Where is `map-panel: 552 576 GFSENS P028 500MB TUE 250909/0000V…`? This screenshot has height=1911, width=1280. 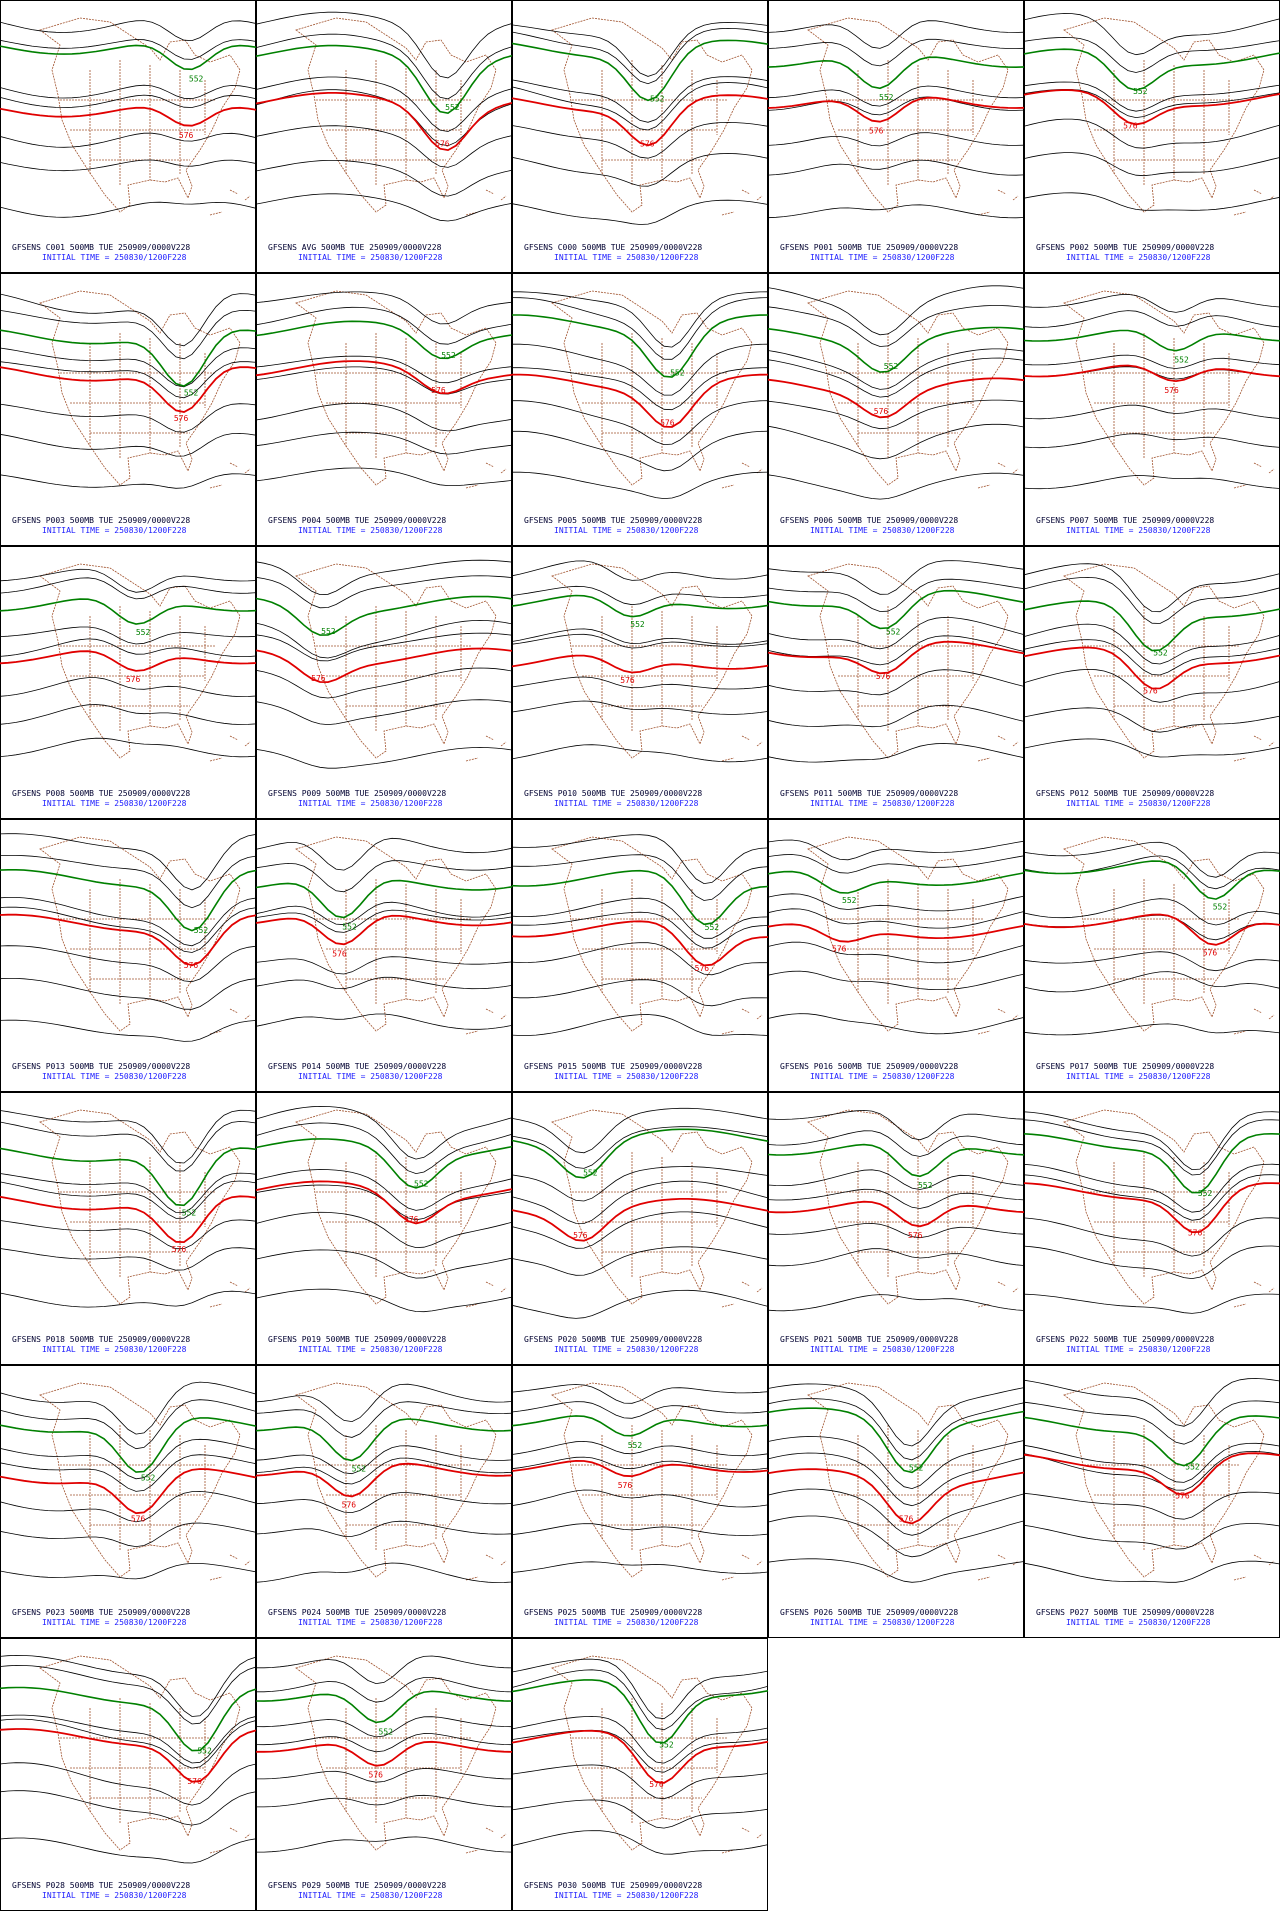
map-panel: 552 576 GFSENS P028 500MB TUE 250909/0000V… is located at coordinates (128, 1774).